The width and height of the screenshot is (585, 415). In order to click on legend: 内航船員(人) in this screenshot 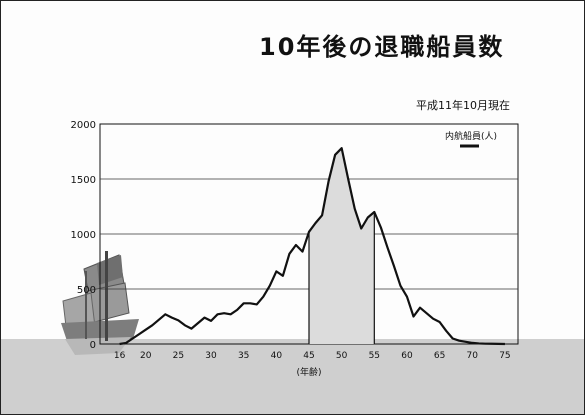, I will do `click(471, 139)`.